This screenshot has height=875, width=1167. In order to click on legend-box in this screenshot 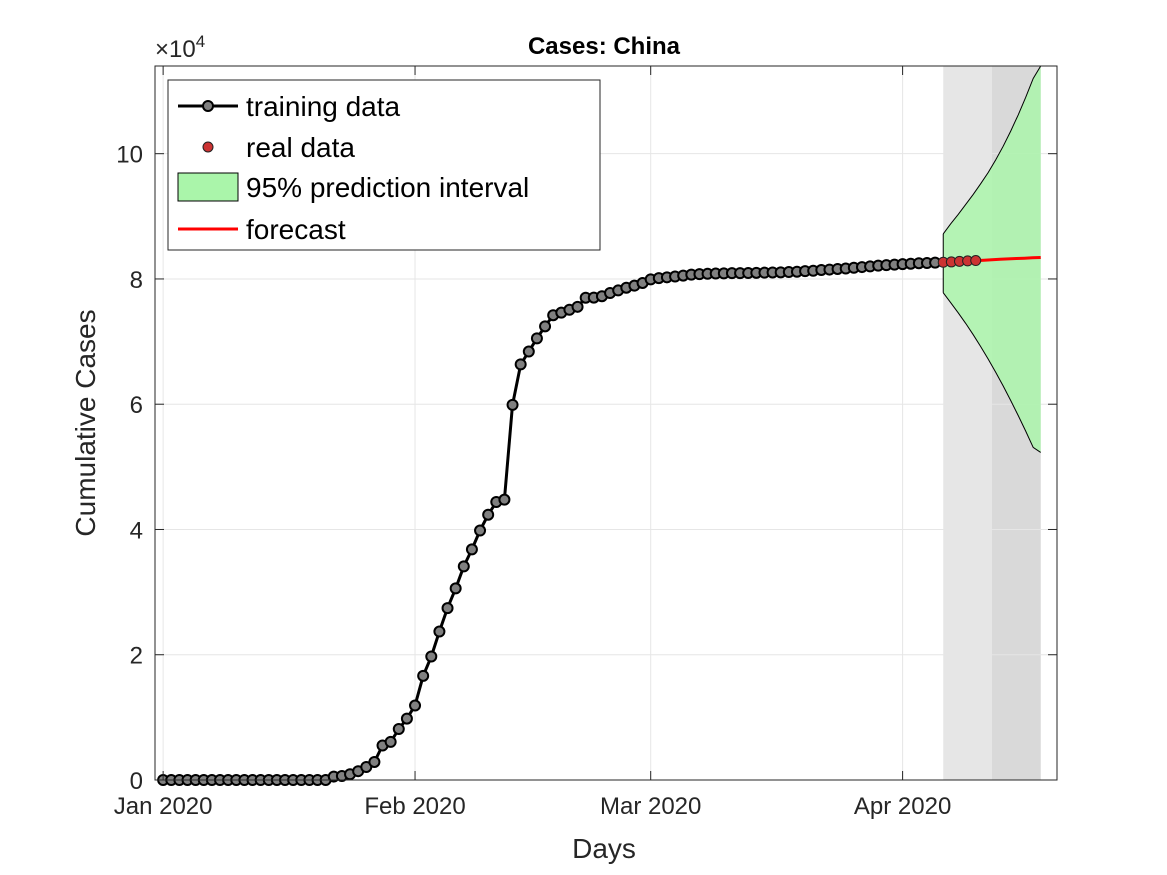, I will do `click(384, 165)`.